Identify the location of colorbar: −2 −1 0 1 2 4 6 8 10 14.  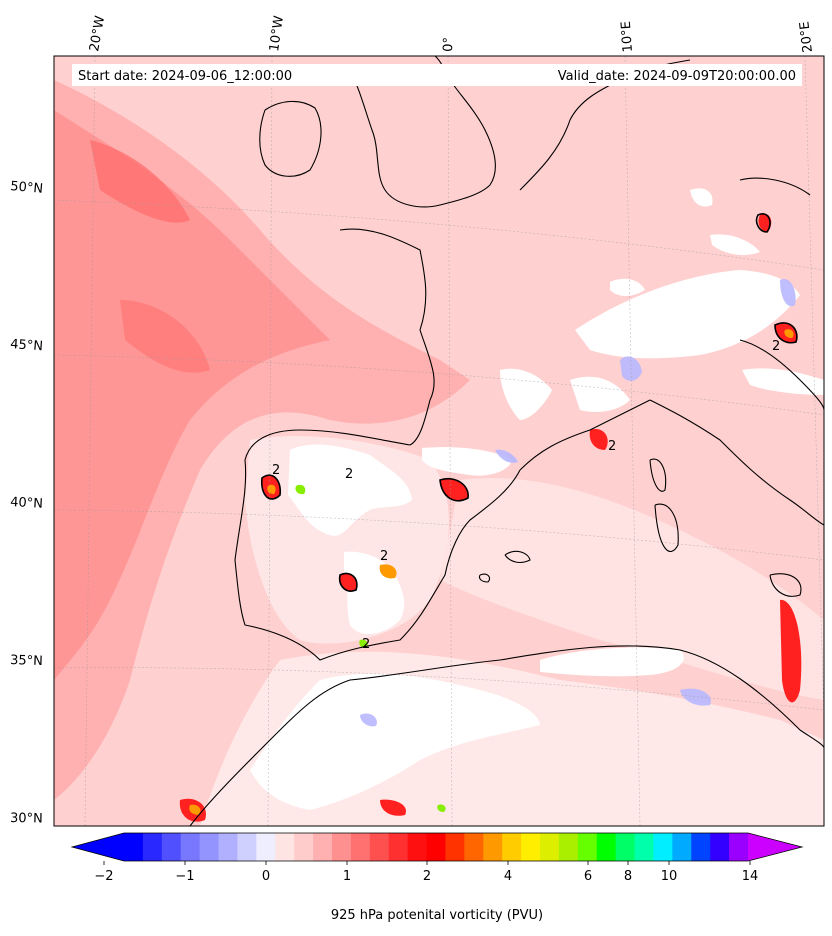
(437, 858).